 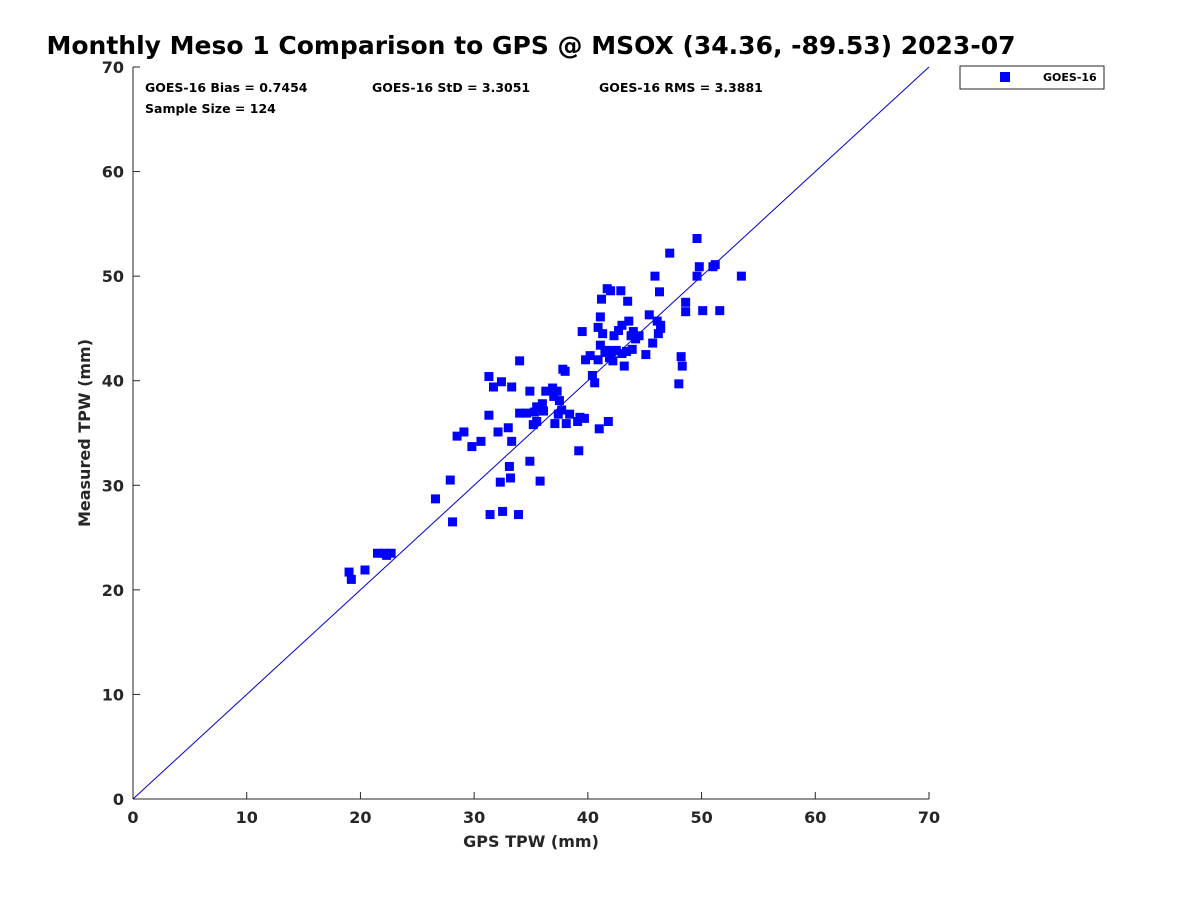 What do you see at coordinates (360, 817) in the screenshot?
I see `x-tick-label: 20` at bounding box center [360, 817].